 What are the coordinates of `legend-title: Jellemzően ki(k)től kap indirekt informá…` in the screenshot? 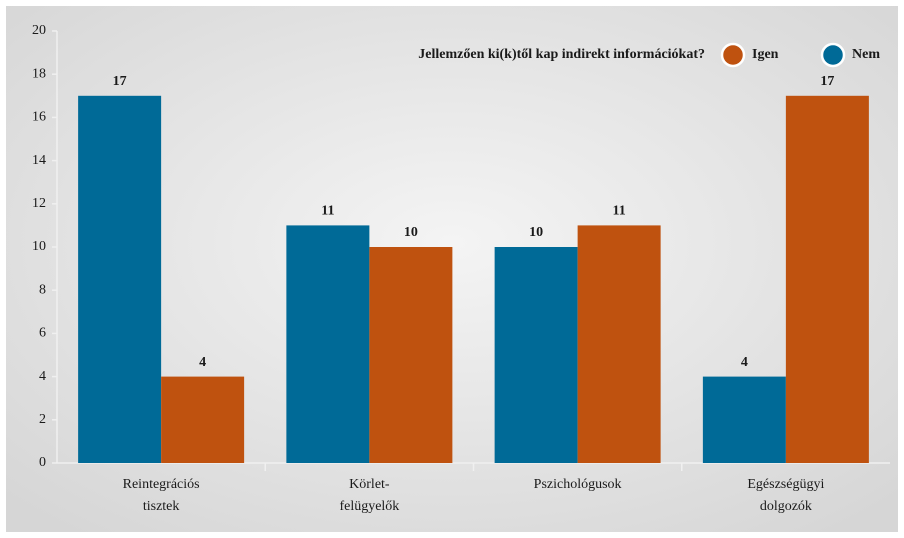 It's located at (561, 54).